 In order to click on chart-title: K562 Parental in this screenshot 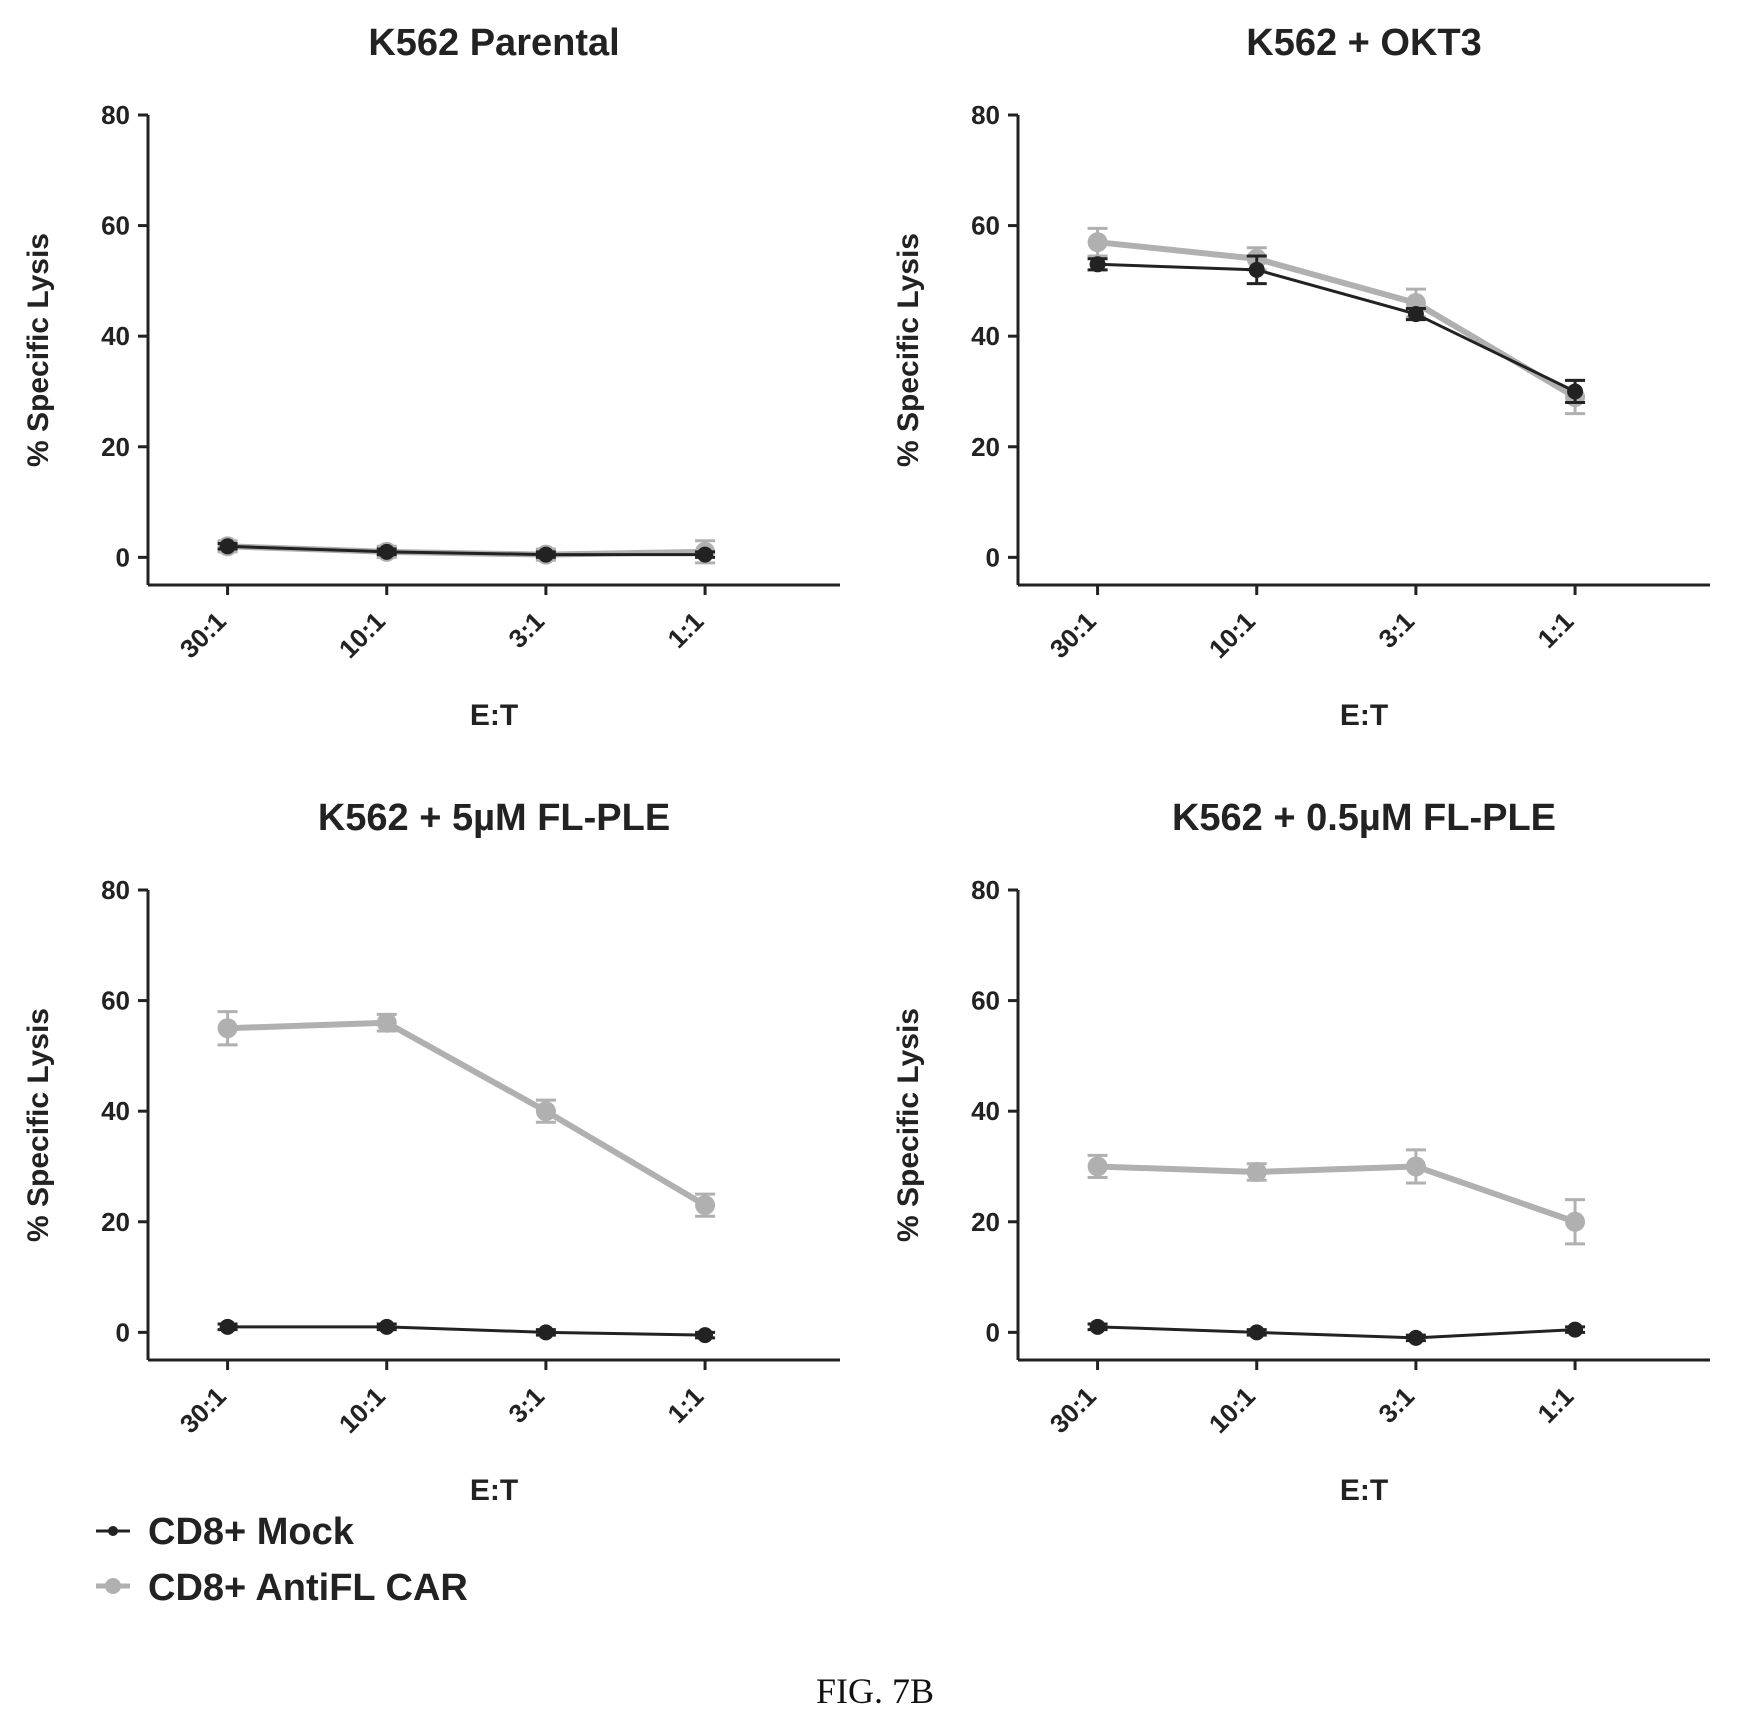, I will do `click(493, 43)`.